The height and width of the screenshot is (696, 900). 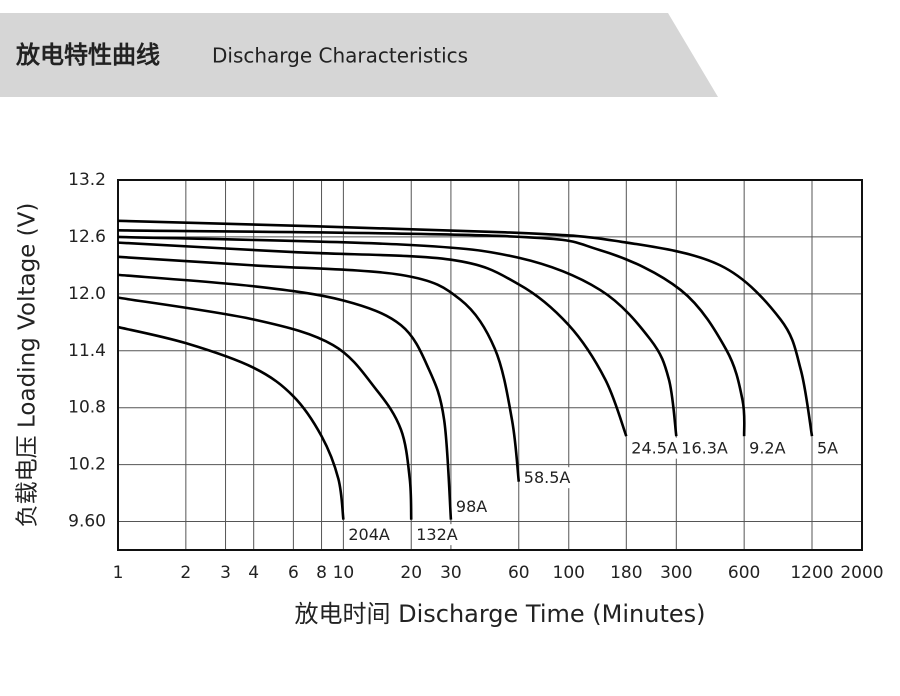 I want to click on y-tick-label: 12.0, so click(x=87, y=294).